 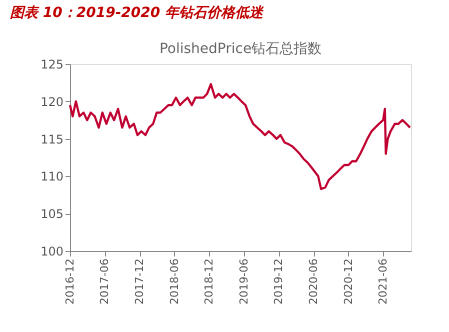 I want to click on x-tick-label: 2019-12, so click(x=279, y=281).